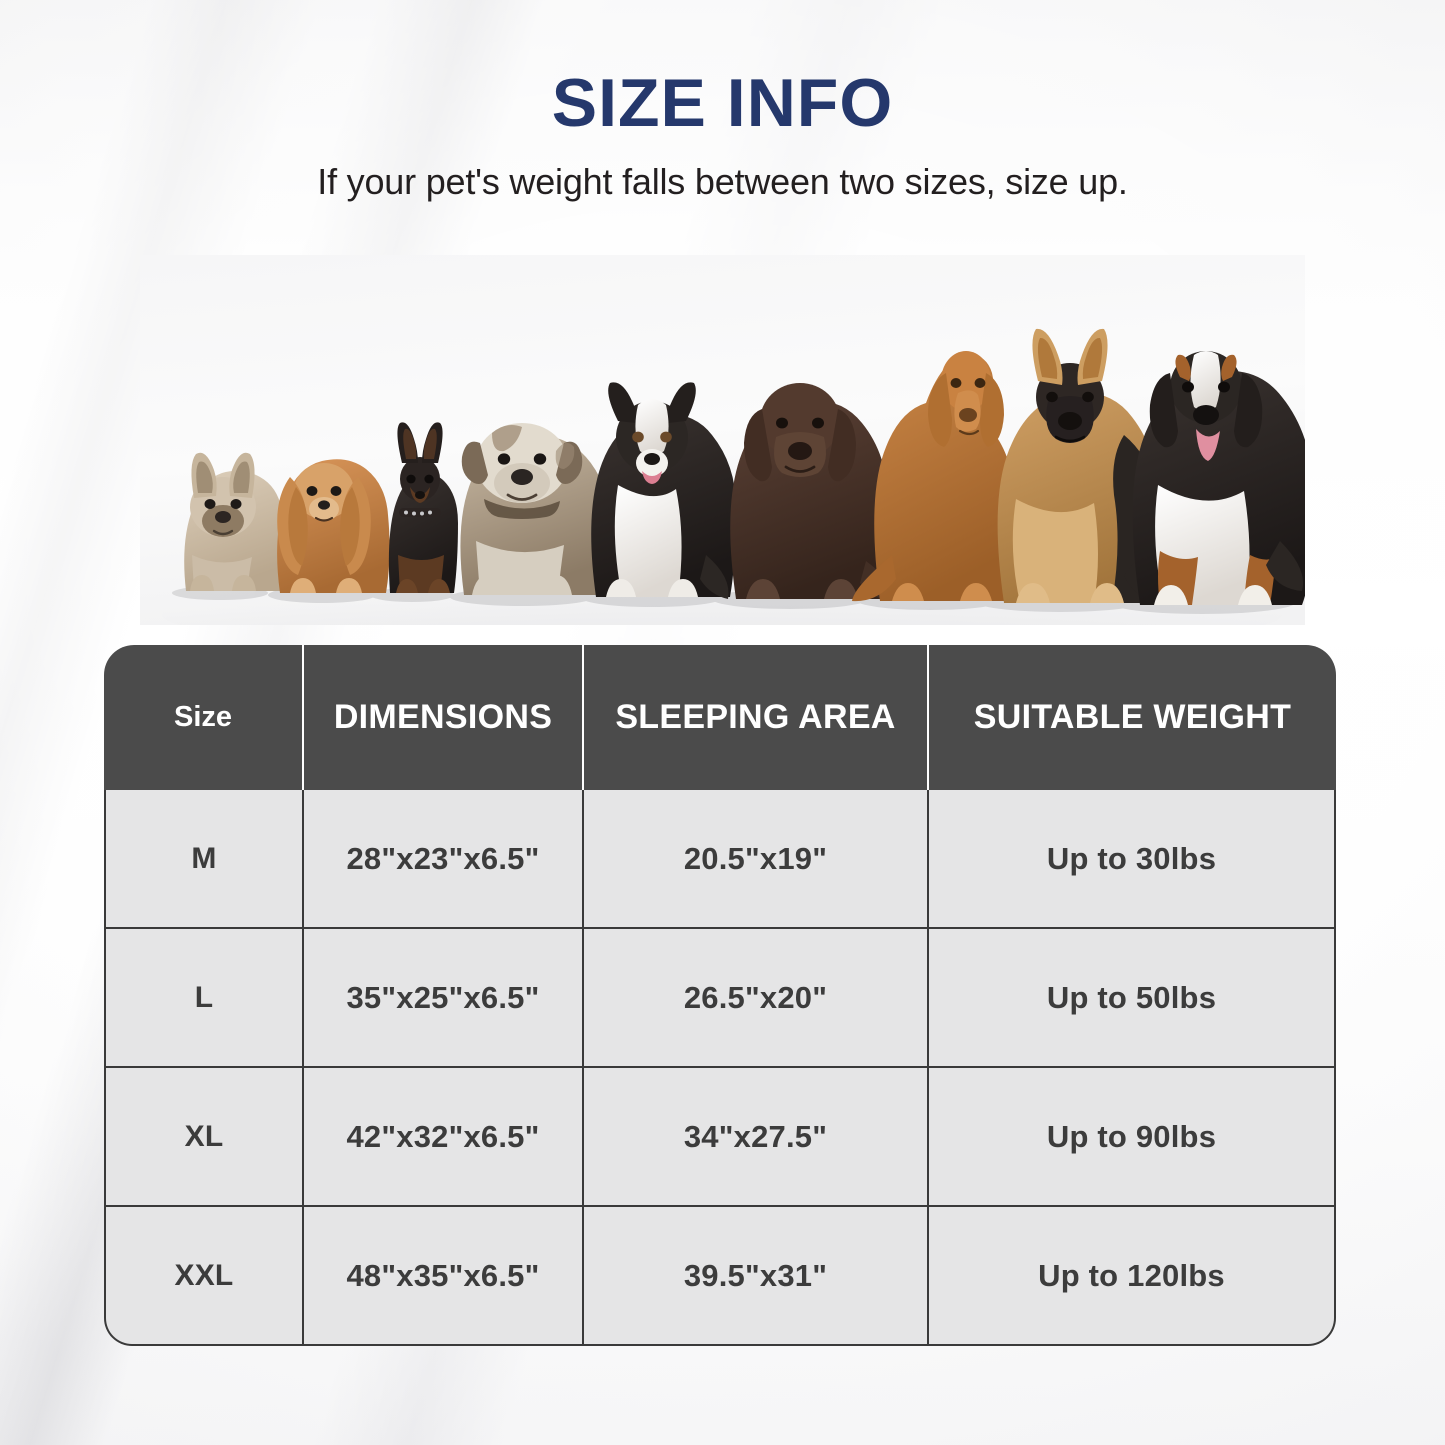  I want to click on cell-suitable-weight: Up to 90lbs, so click(1132, 1137).